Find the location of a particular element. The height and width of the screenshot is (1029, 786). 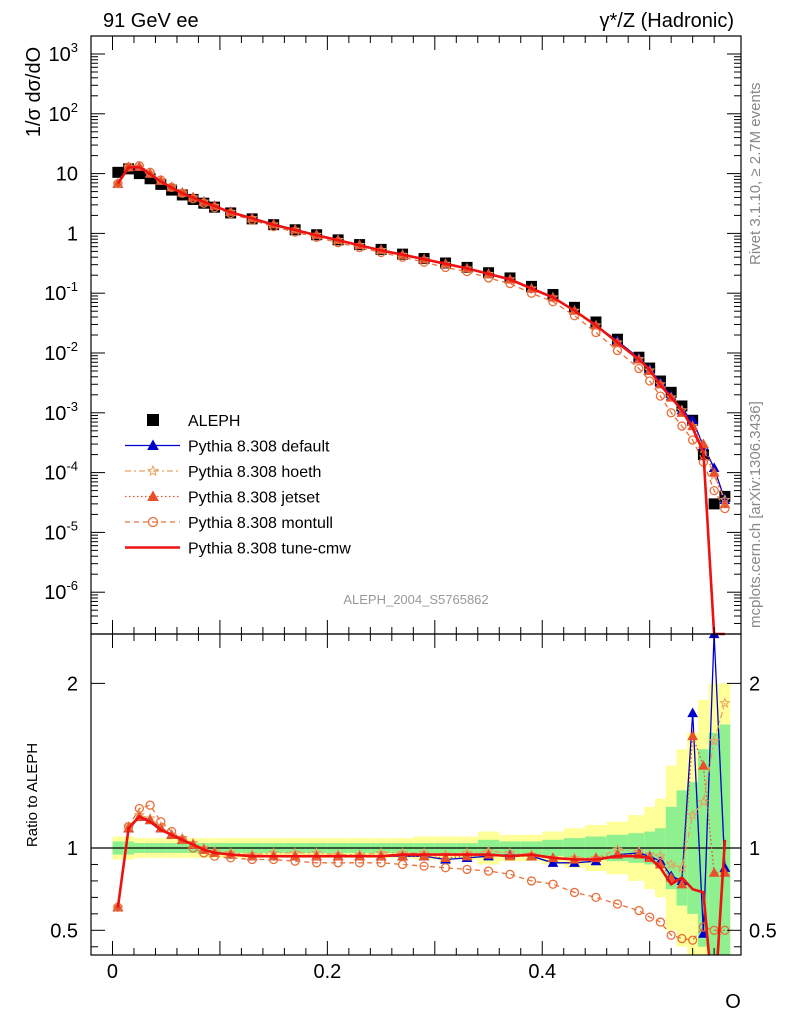

main-y-tick-label: 10³ is located at coordinates (63, 53).